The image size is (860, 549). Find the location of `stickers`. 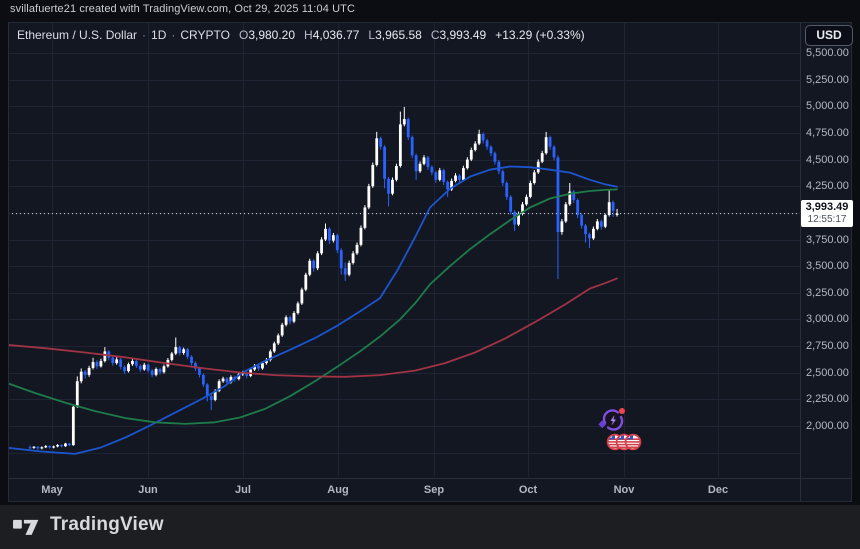

stickers is located at coordinates (620, 429).